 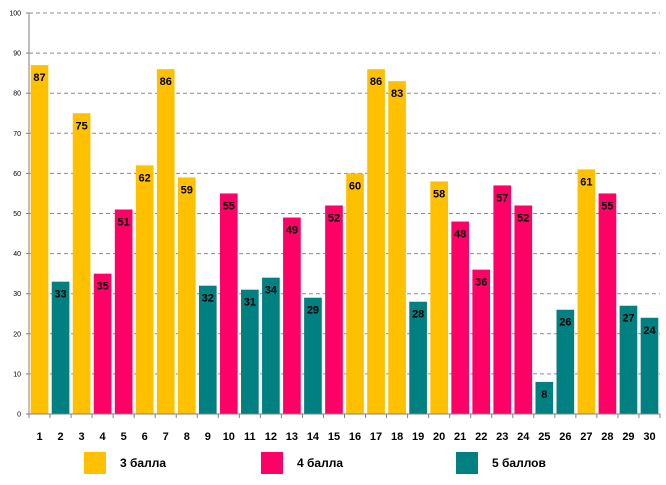 I want to click on x-tick-label: 11, so click(x=250, y=437).